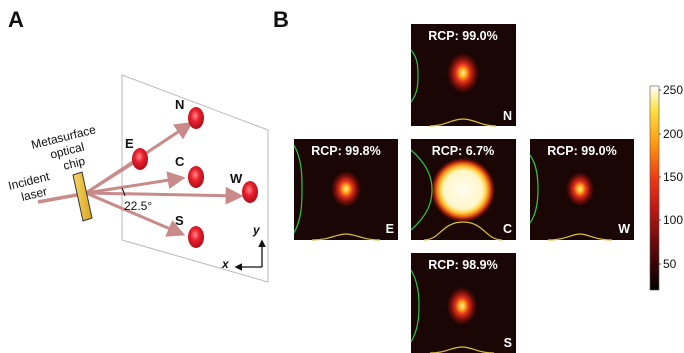 Image resolution: width=684 pixels, height=353 pixels. I want to click on colorbar: 250 200 150 100 50, so click(666, 187).